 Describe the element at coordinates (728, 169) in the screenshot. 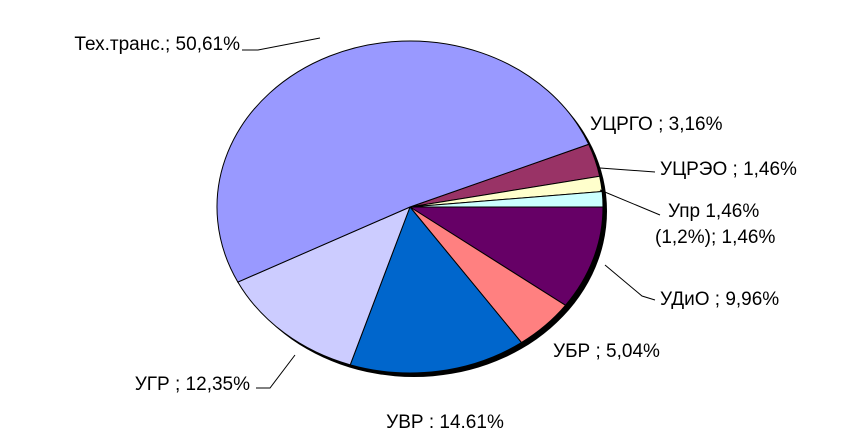

I see `data-label: УЦРЭО ; 1,46%` at that location.